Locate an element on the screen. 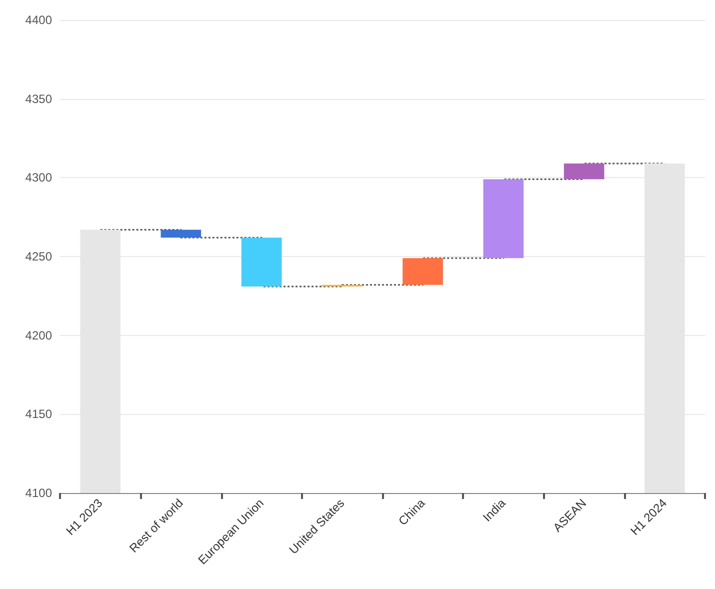 The height and width of the screenshot is (589, 715). y-tick-label: 4150 is located at coordinates (38, 414).